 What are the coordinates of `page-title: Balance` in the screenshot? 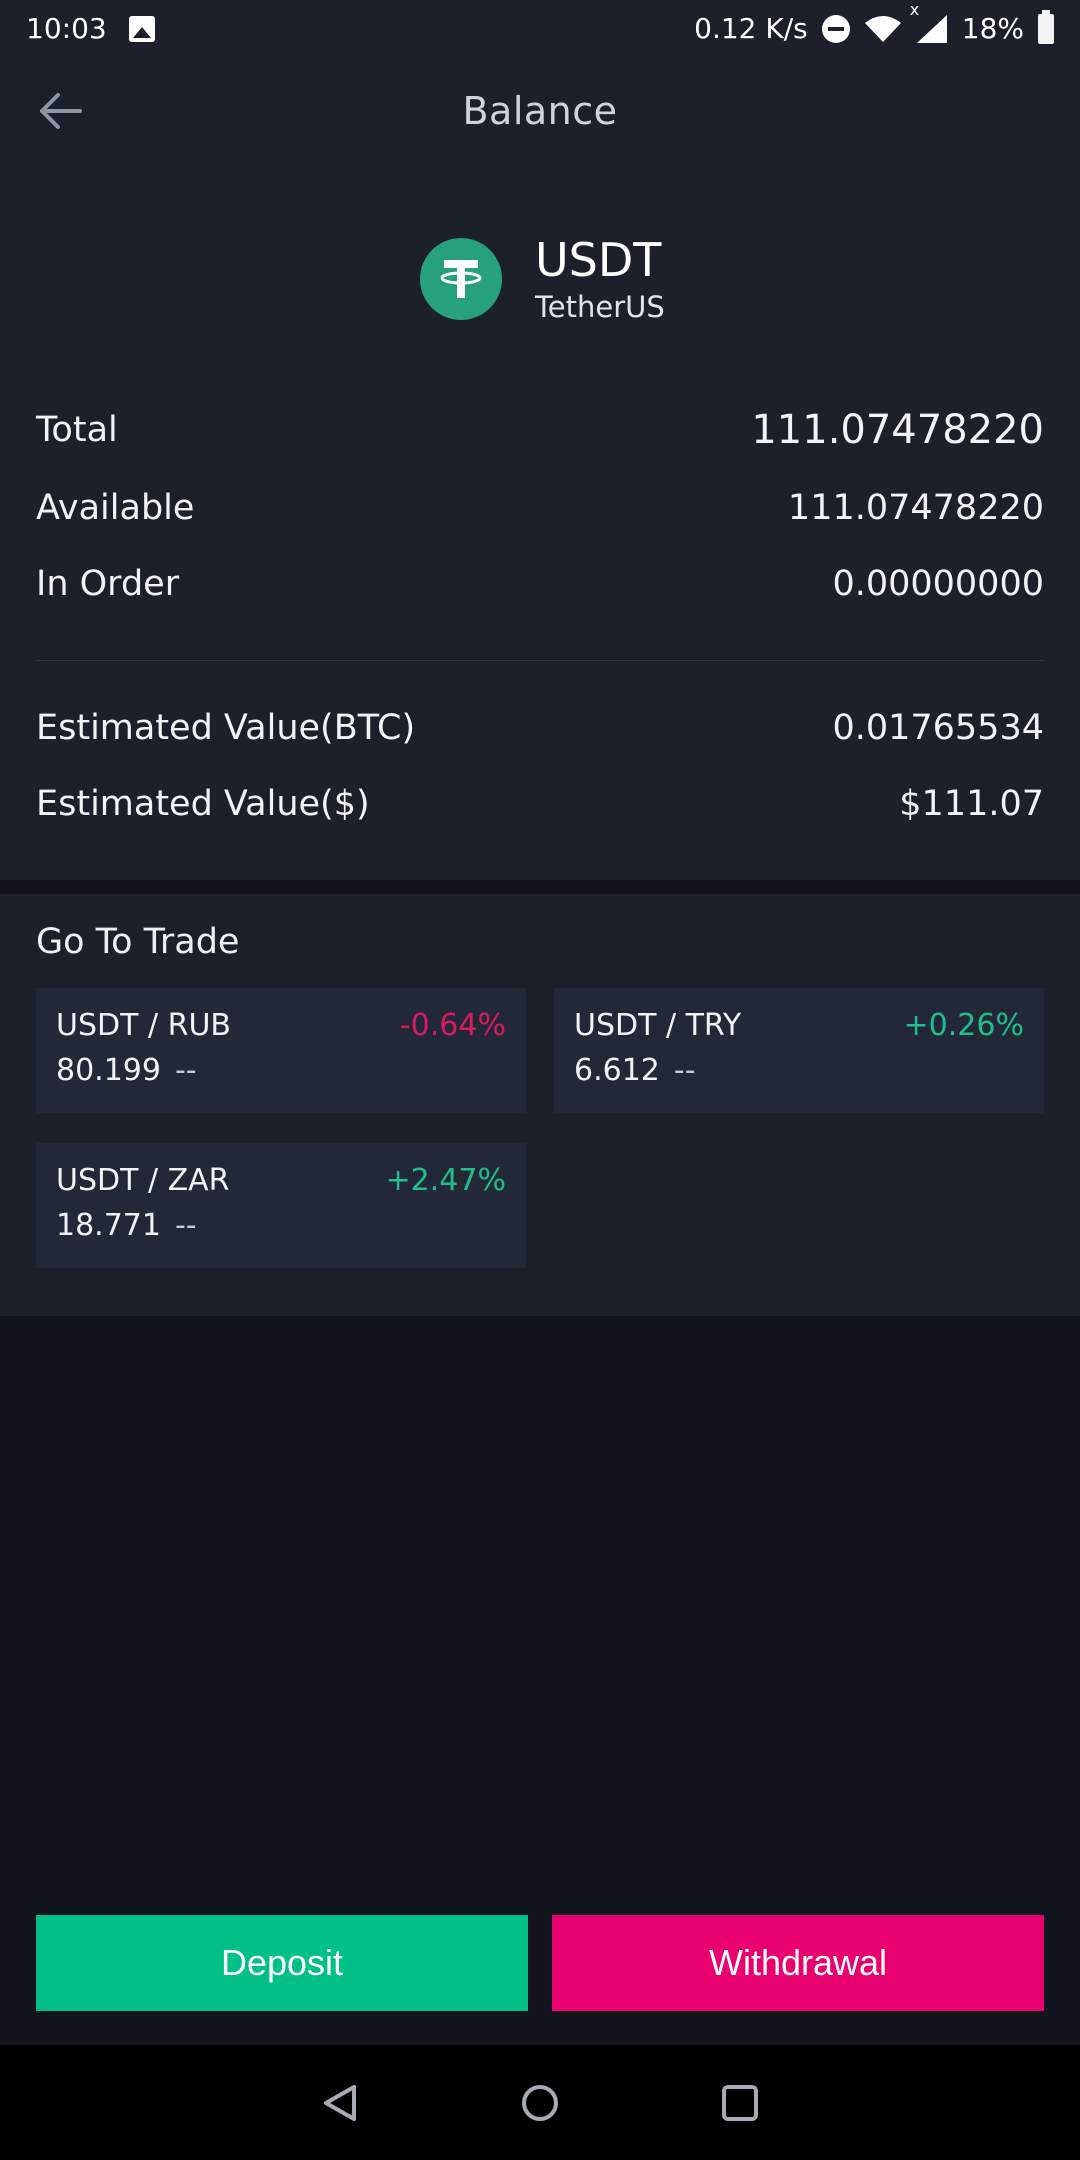 It's located at (540, 111).